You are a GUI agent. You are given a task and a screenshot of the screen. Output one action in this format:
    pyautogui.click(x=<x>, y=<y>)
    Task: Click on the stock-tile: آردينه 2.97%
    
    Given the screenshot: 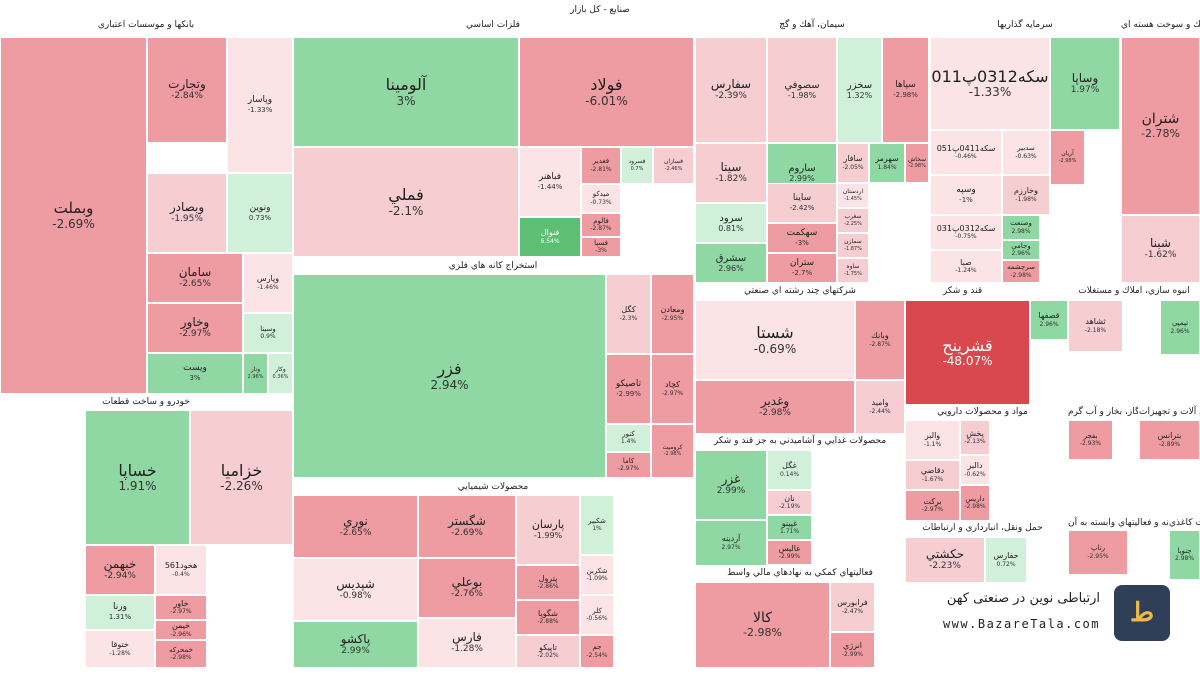 What is the action you would take?
    pyautogui.click(x=731, y=543)
    